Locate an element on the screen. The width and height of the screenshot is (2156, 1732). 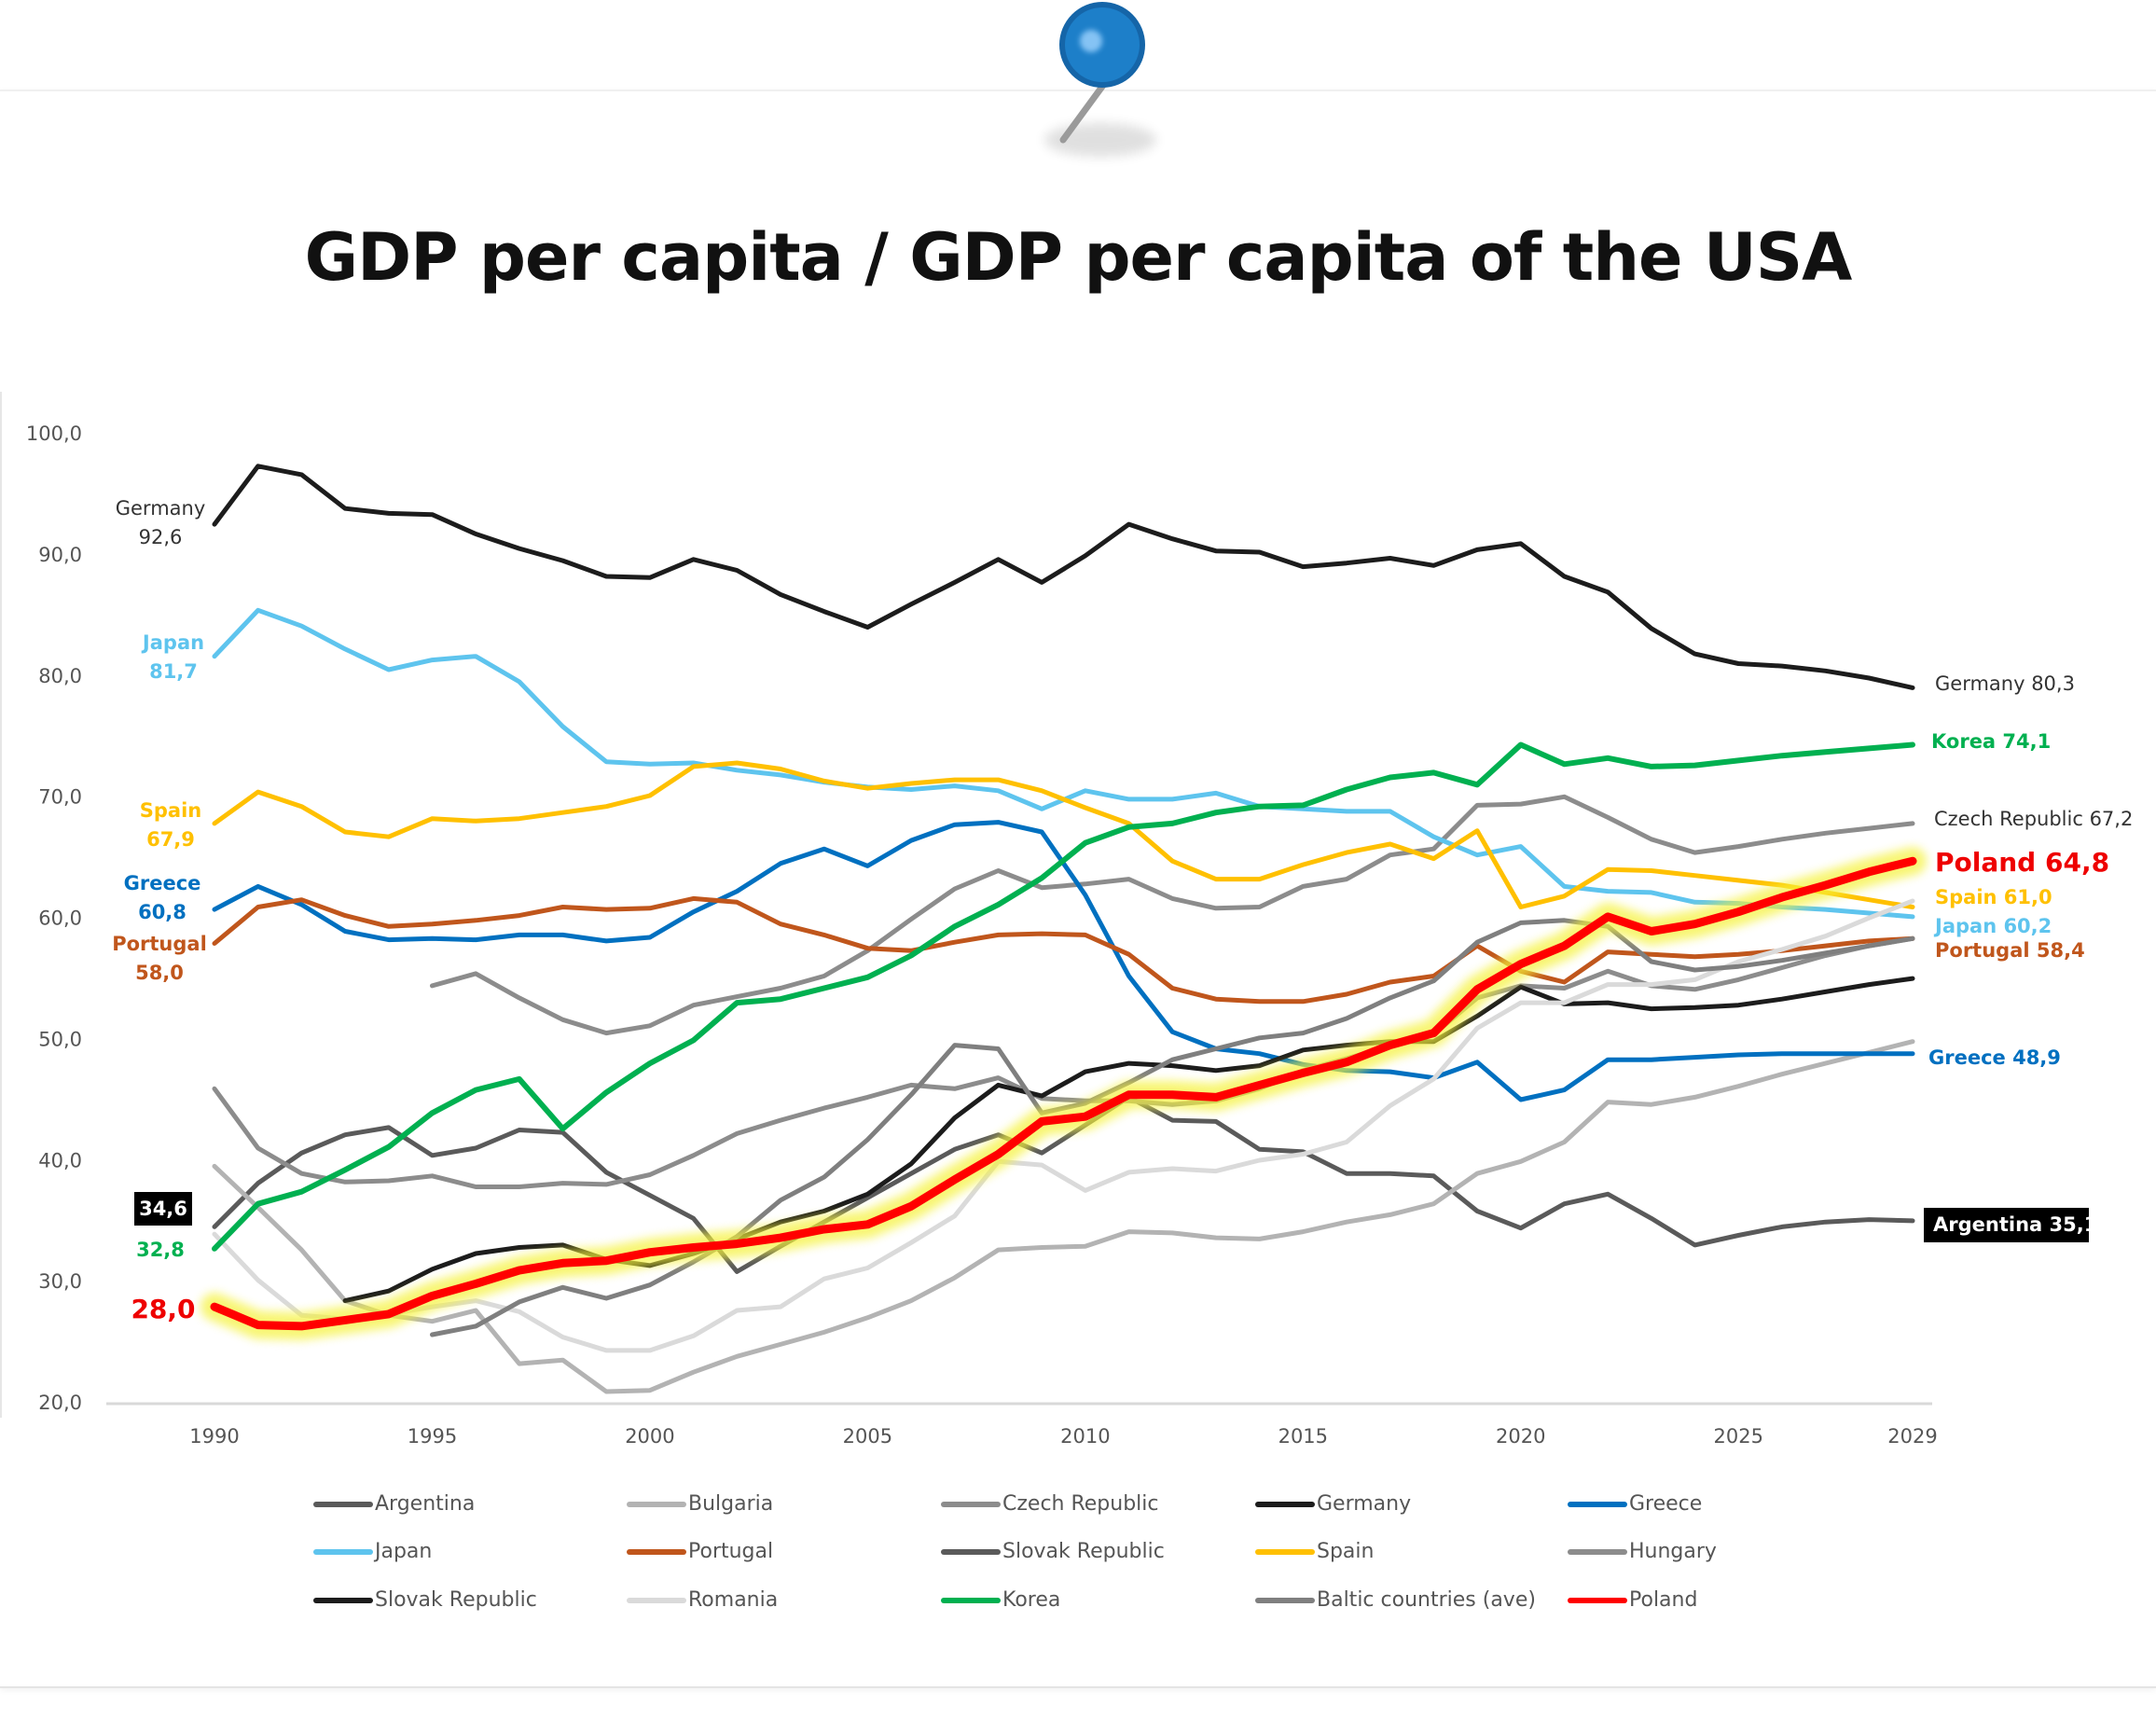
label-japan-start-name: Japan is located at coordinates (172, 642).